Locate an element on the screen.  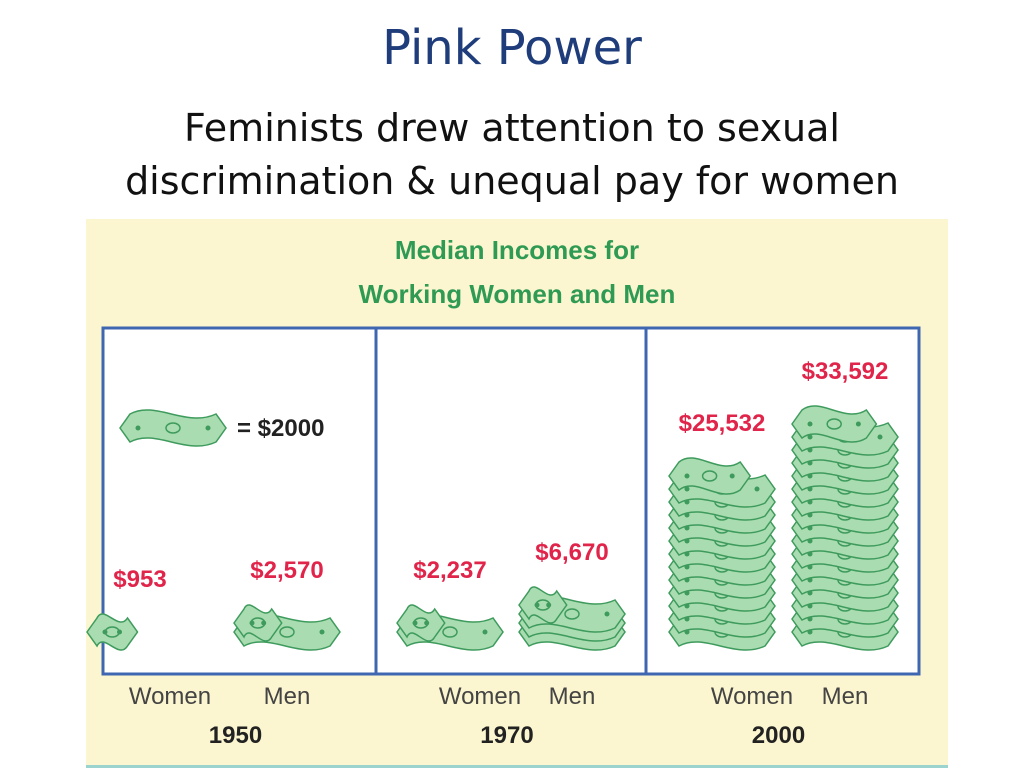
chart-title: Median Incomes for Working Women and Men is located at coordinates (517, 272).